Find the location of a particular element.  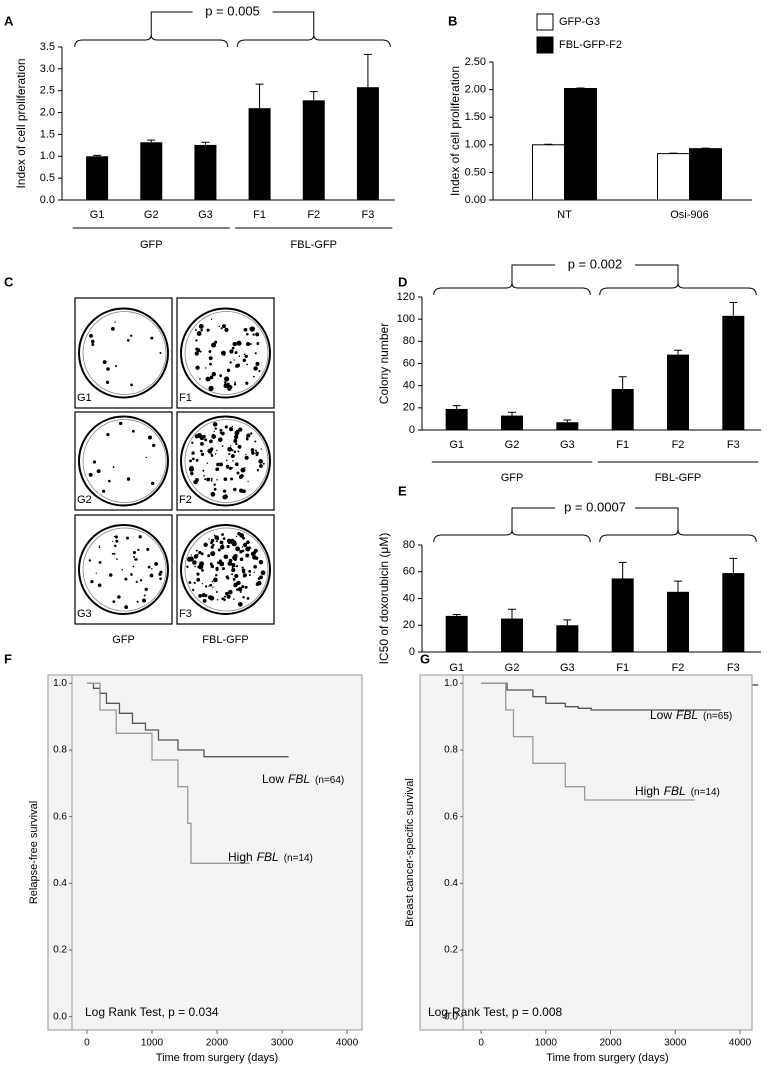

y-tick-label: 2.5 is located at coordinates (47, 91).